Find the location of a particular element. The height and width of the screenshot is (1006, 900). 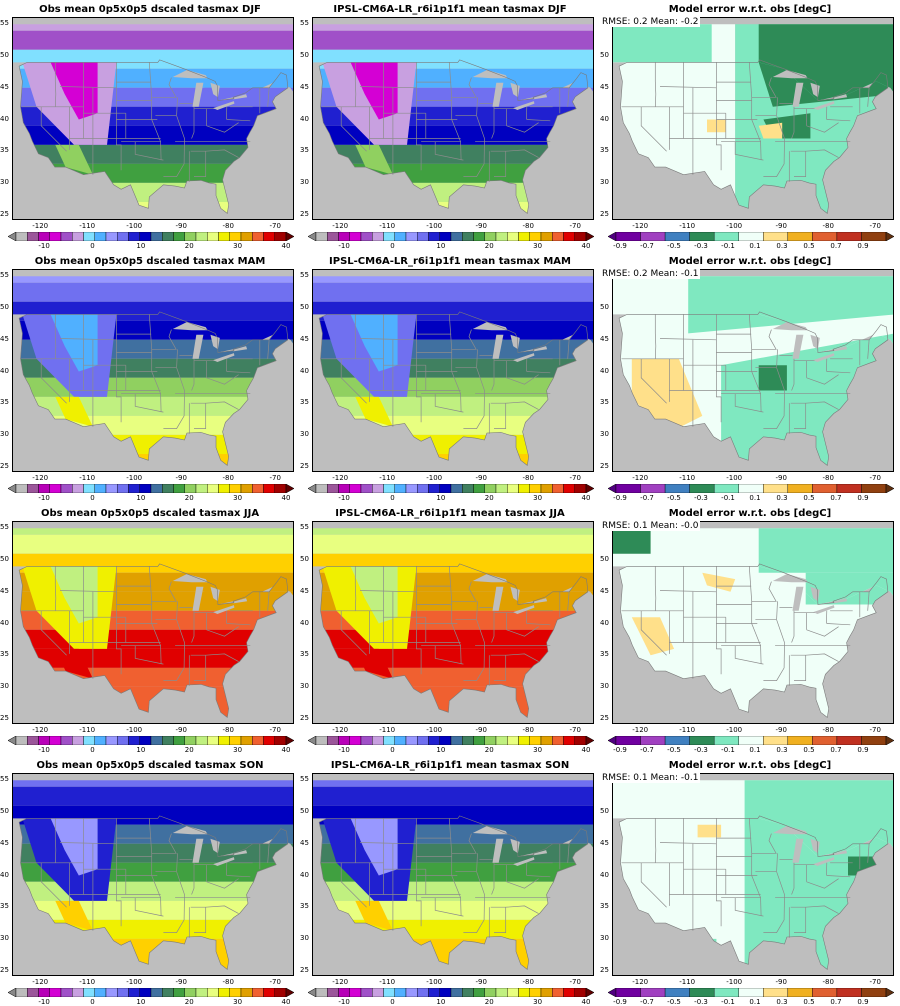

colorbar-tick-label: 0.7 is located at coordinates (835, 498).